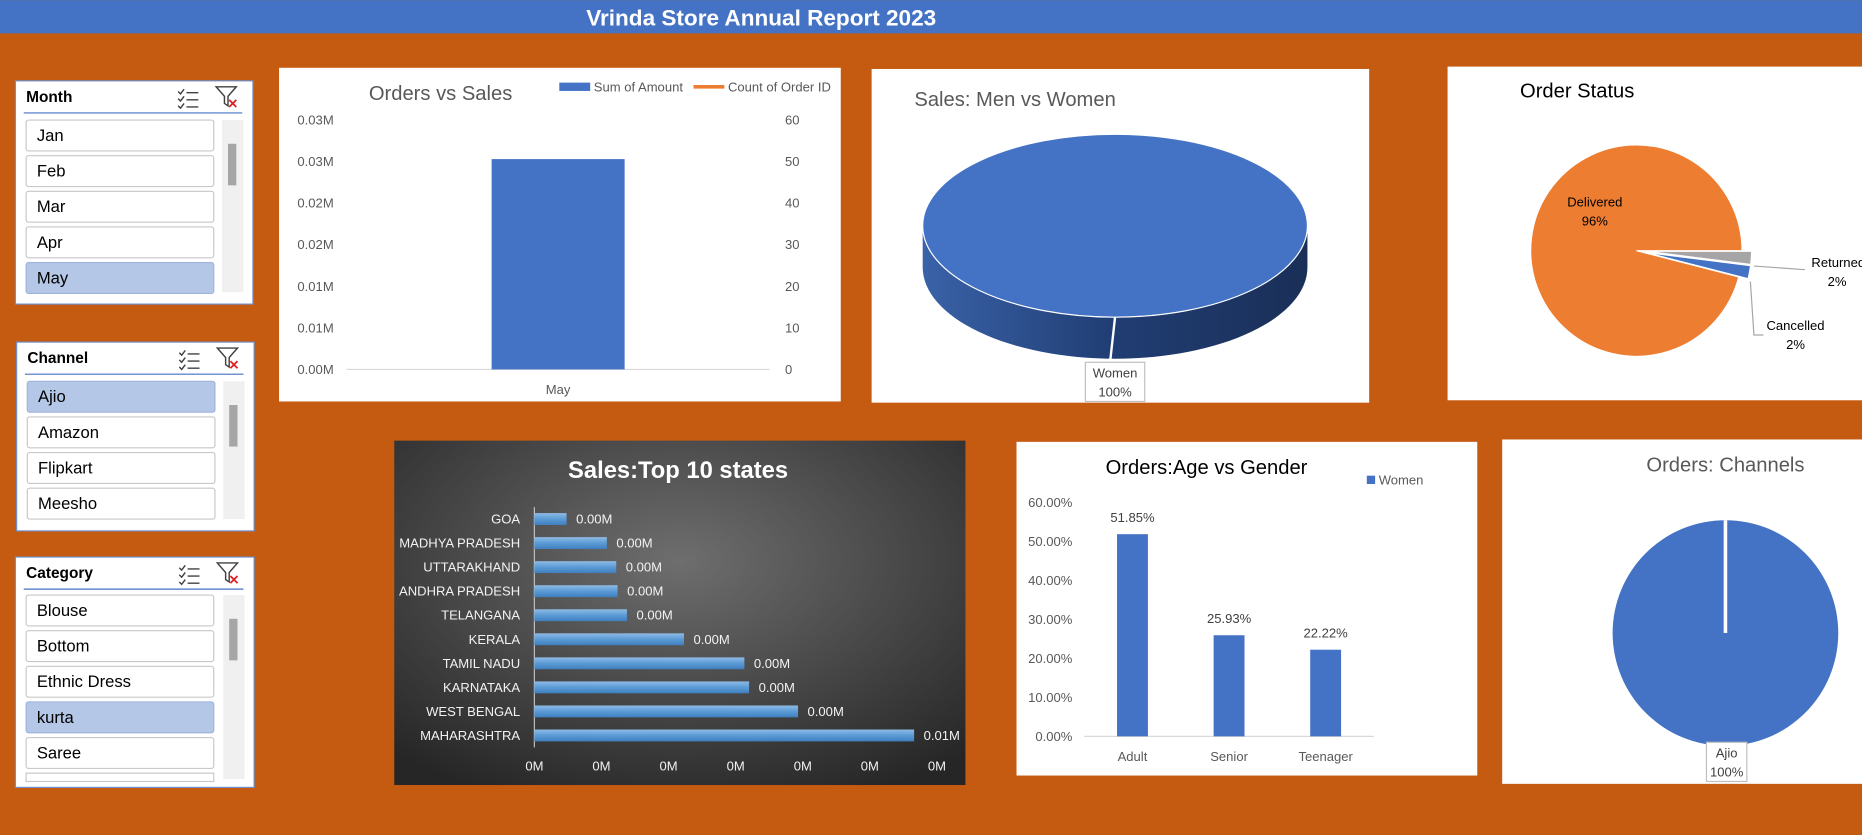 This screenshot has width=1862, height=835. Describe the element at coordinates (792, 203) in the screenshot. I see `y2-tick-label: 40` at that location.